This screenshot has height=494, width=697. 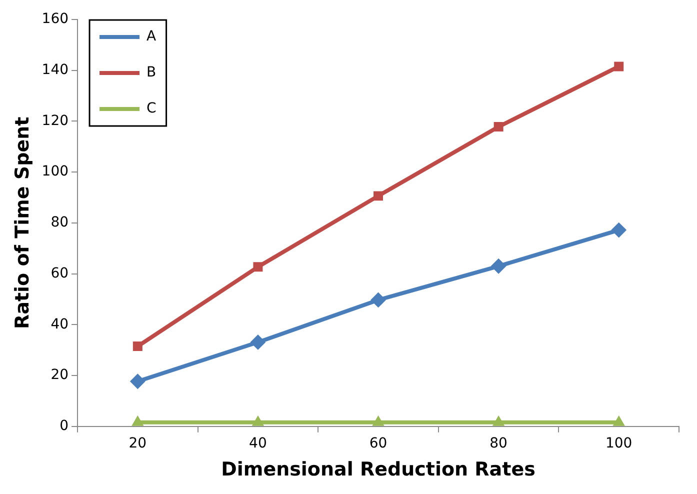 What do you see at coordinates (378, 443) in the screenshot?
I see `x-tick-label: 60` at bounding box center [378, 443].